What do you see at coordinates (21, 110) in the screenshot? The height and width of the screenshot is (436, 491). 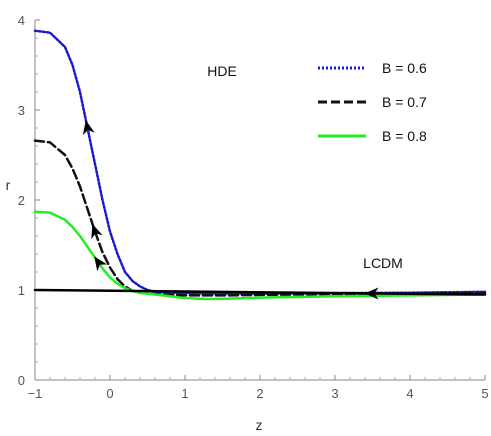 I see `y-tick-label: 3` at bounding box center [21, 110].